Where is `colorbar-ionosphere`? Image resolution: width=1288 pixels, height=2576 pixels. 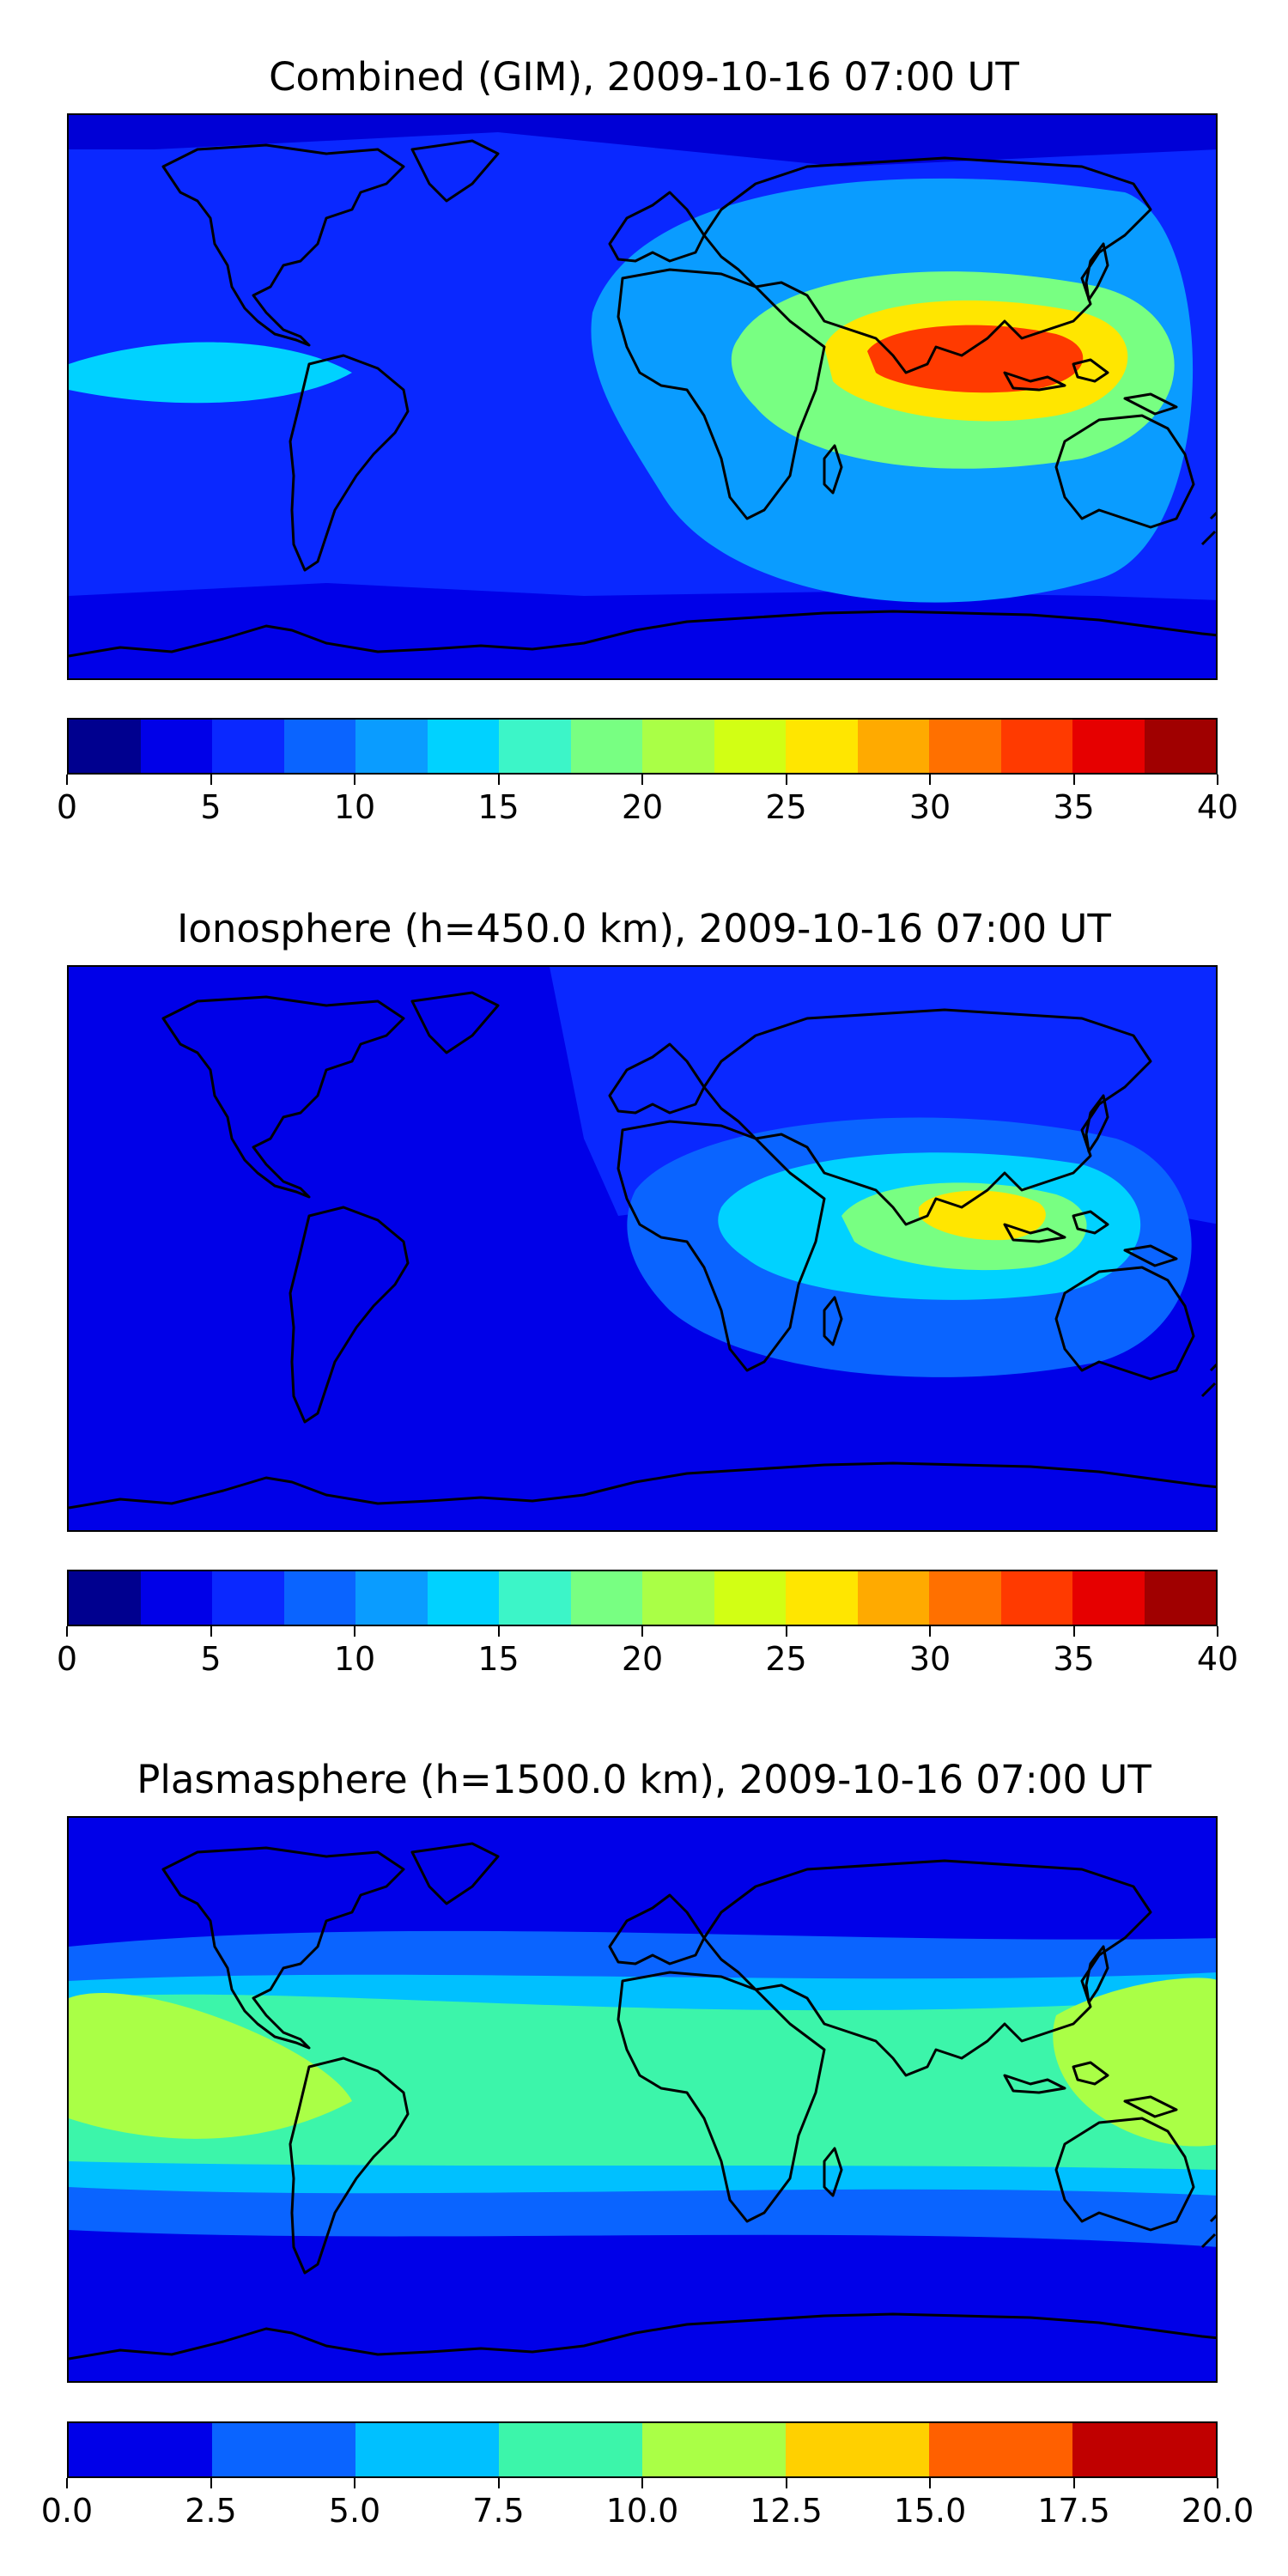 colorbar-ionosphere is located at coordinates (642, 1598).